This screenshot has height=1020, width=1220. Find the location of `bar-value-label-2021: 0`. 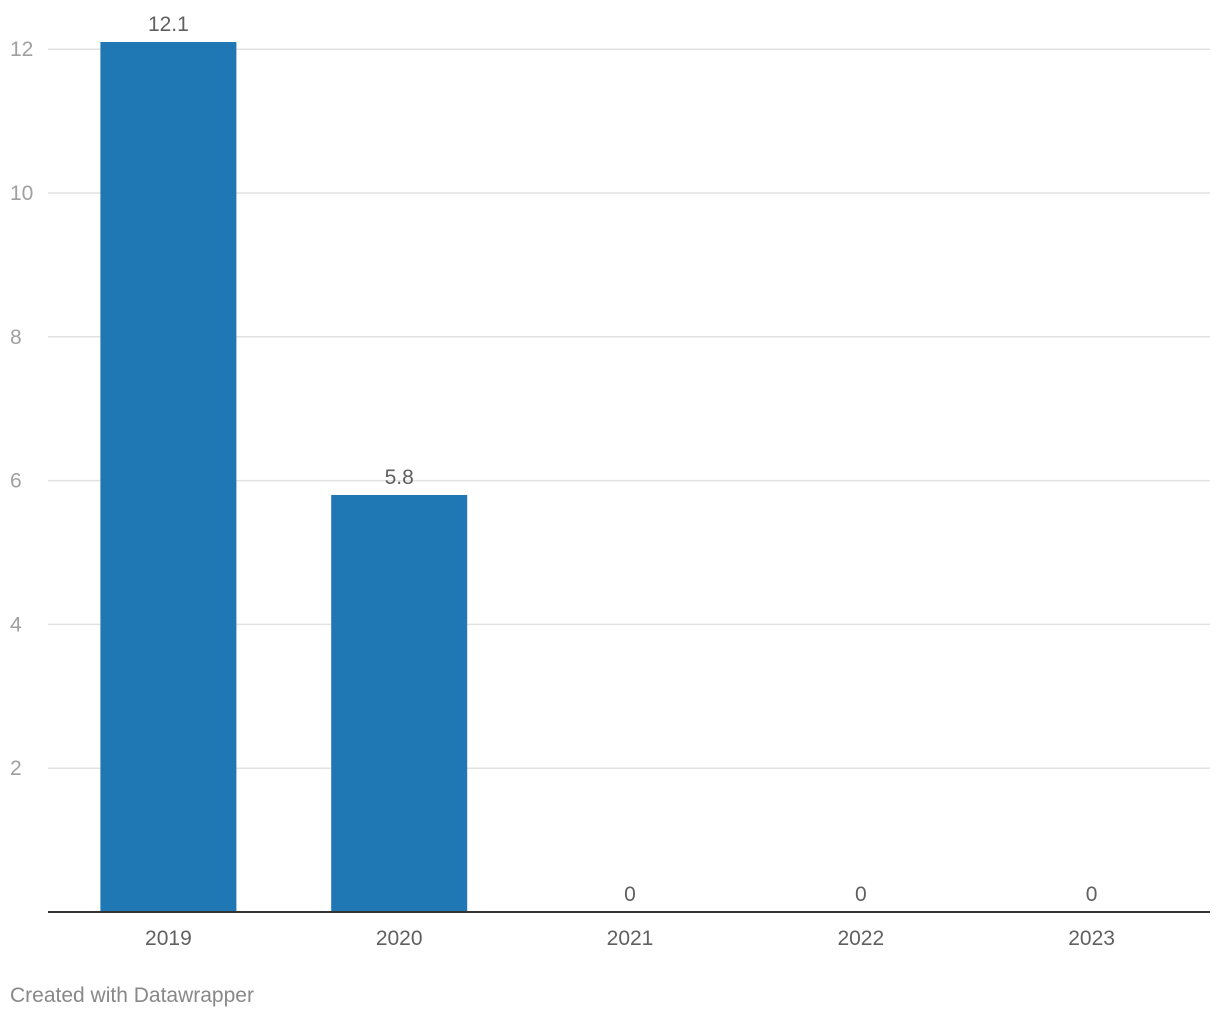

bar-value-label-2021: 0 is located at coordinates (630, 894).